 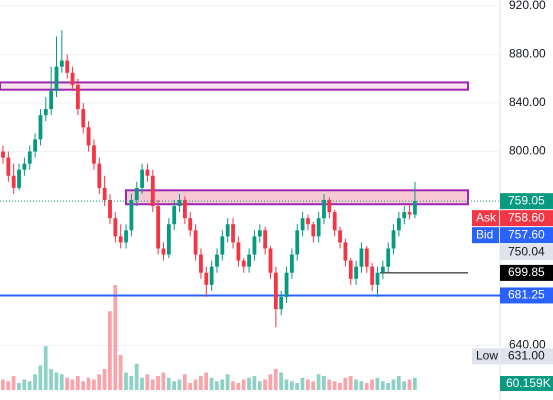 What do you see at coordinates (526, 251) in the screenshot?
I see `price-label: 750.04` at bounding box center [526, 251].